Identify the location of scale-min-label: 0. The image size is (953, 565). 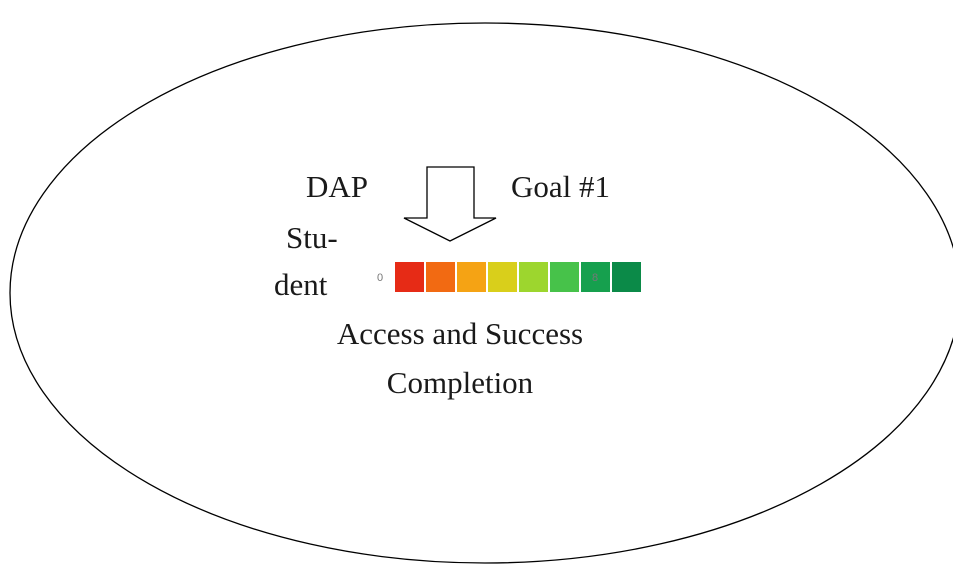
(380, 278).